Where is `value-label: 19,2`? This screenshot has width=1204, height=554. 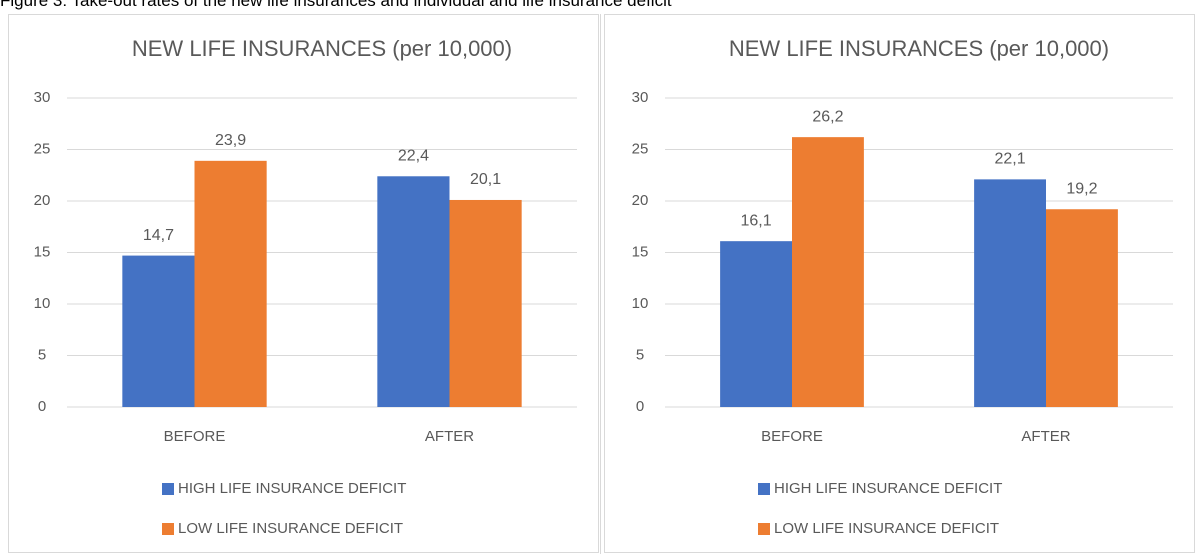 value-label: 19,2 is located at coordinates (1081, 188).